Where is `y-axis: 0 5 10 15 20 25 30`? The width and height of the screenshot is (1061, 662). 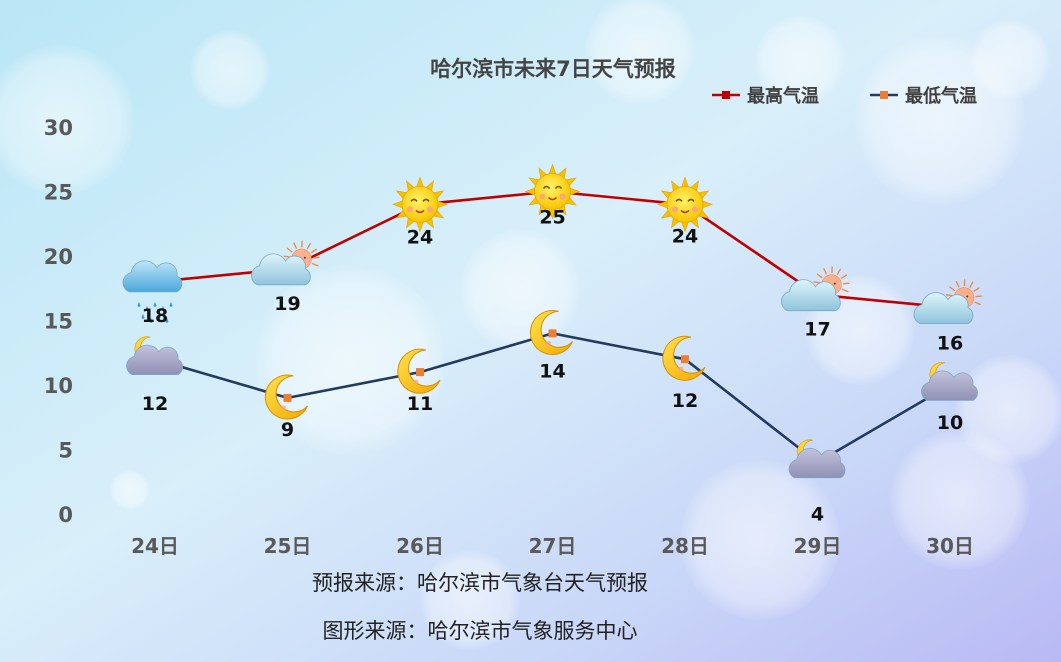
y-axis: 0 5 10 15 20 25 30 is located at coordinates (58, 321).